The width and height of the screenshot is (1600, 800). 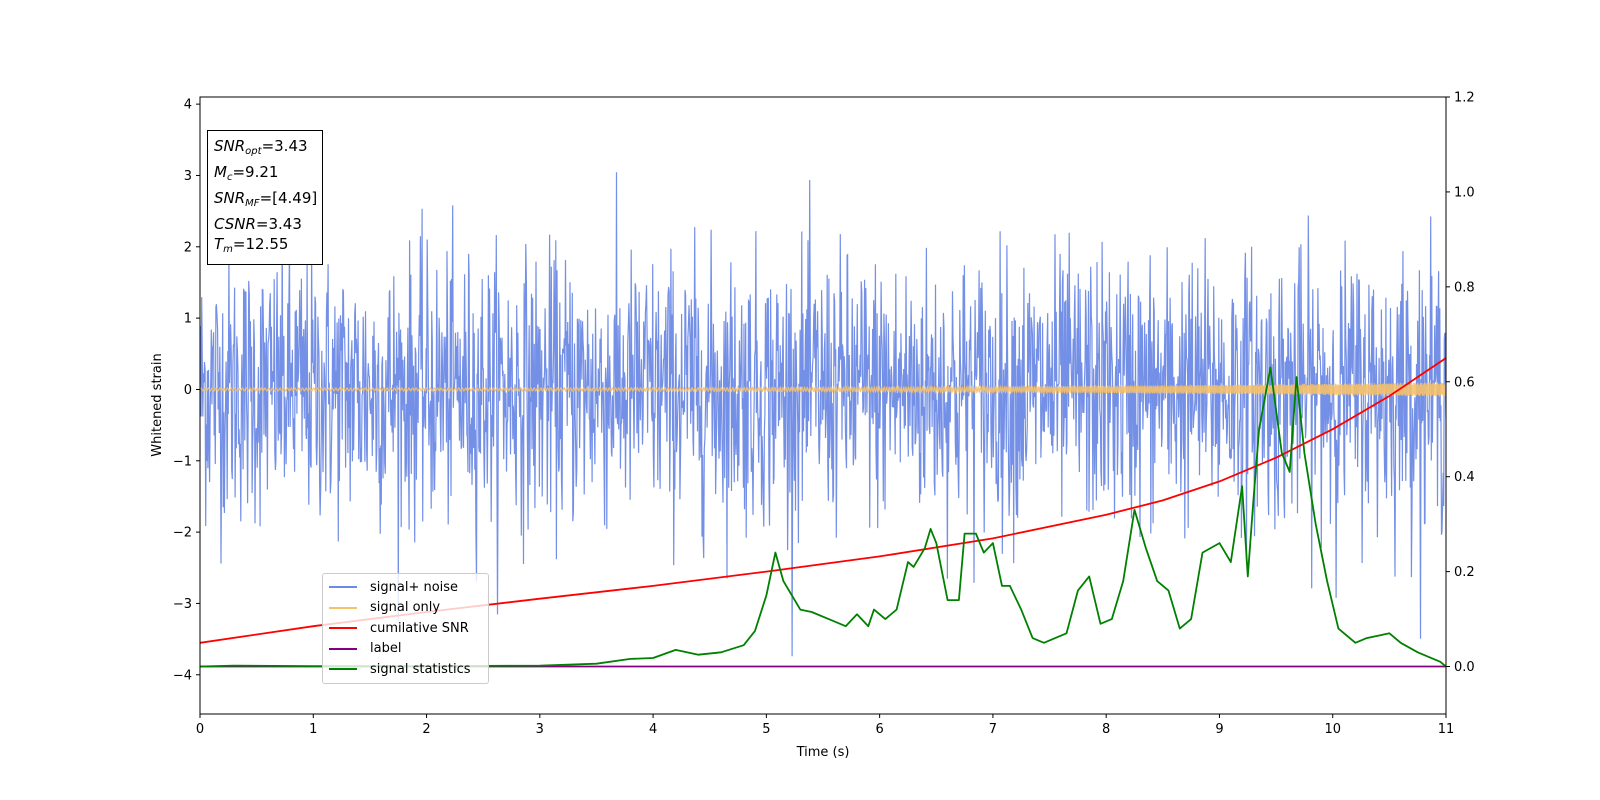 What do you see at coordinates (1332, 729) in the screenshot?
I see `x-tick-label: 10` at bounding box center [1332, 729].